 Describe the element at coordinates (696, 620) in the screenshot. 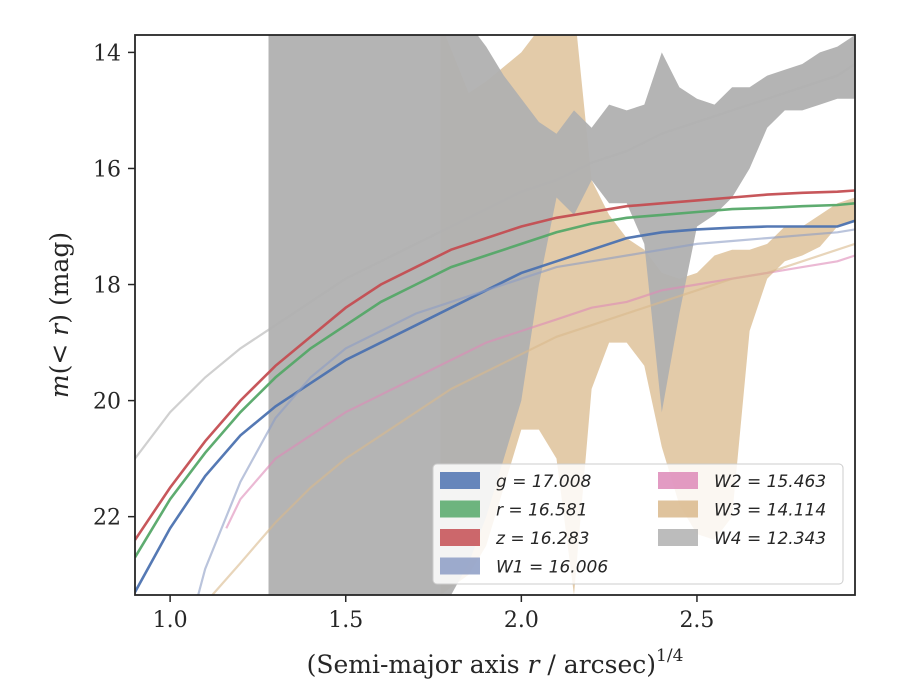

I see `x-tick-label: 2.5` at that location.